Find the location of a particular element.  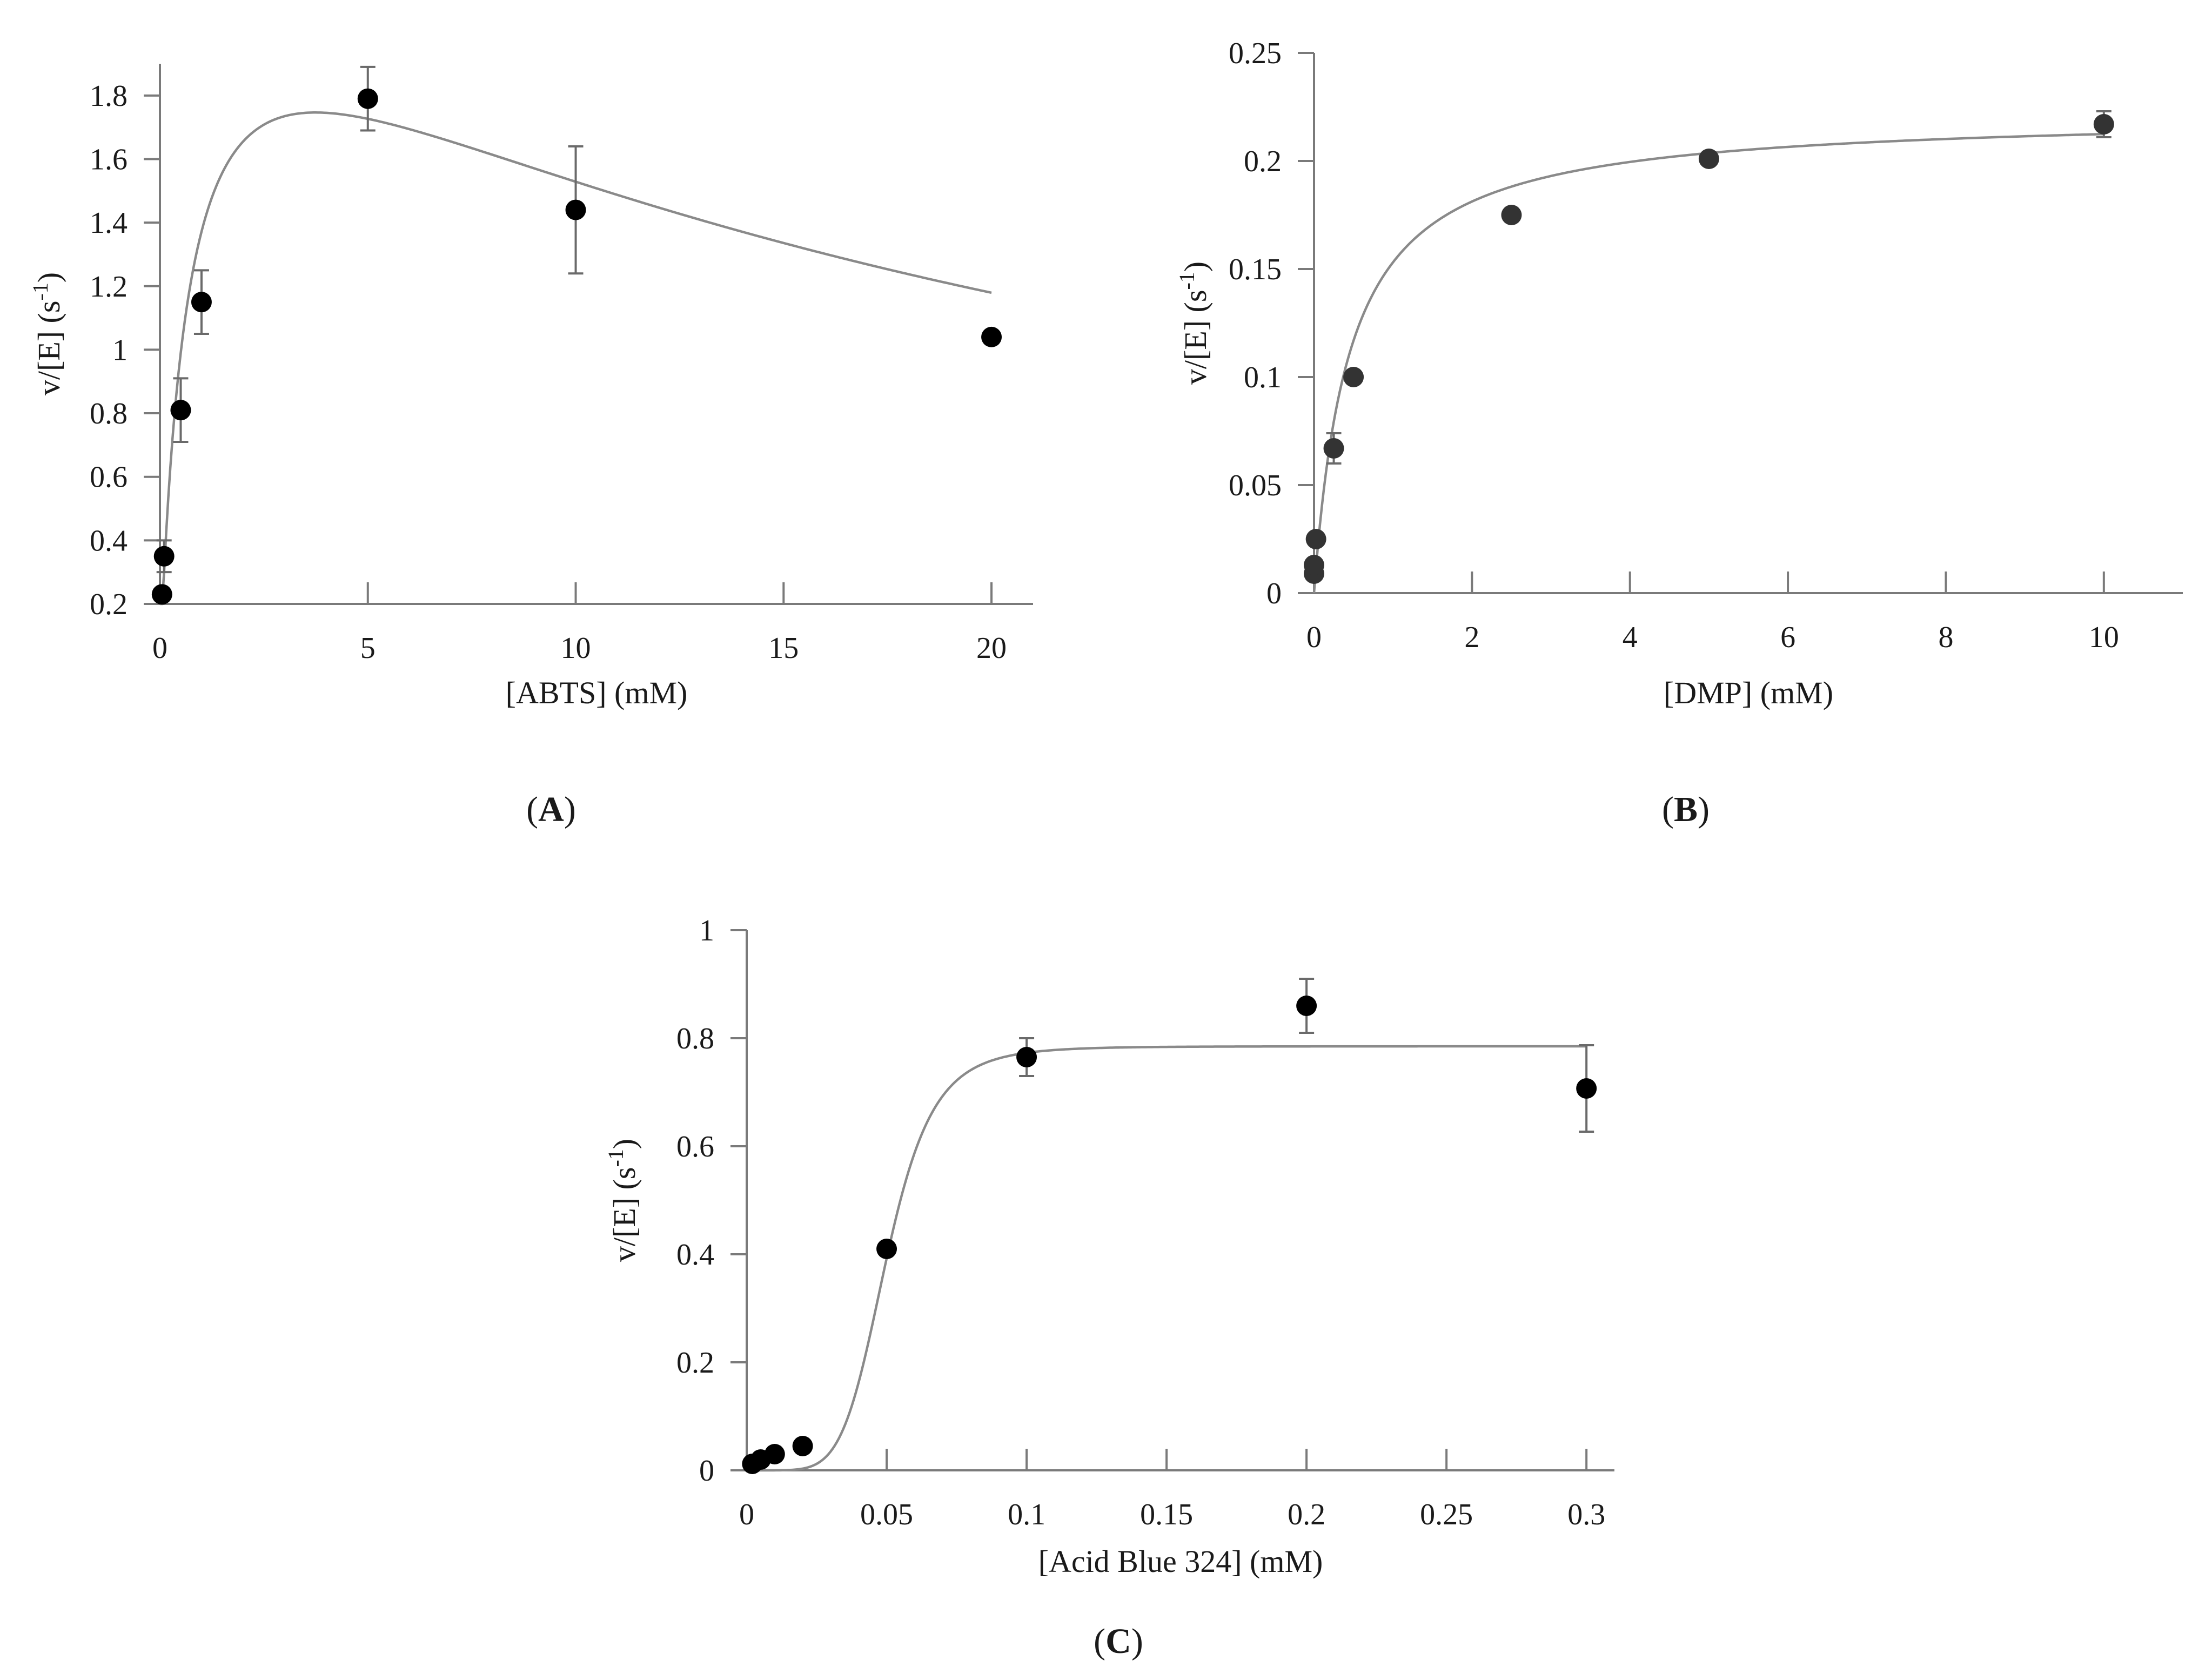

x-tick-label: 0.2 is located at coordinates (1306, 1514).